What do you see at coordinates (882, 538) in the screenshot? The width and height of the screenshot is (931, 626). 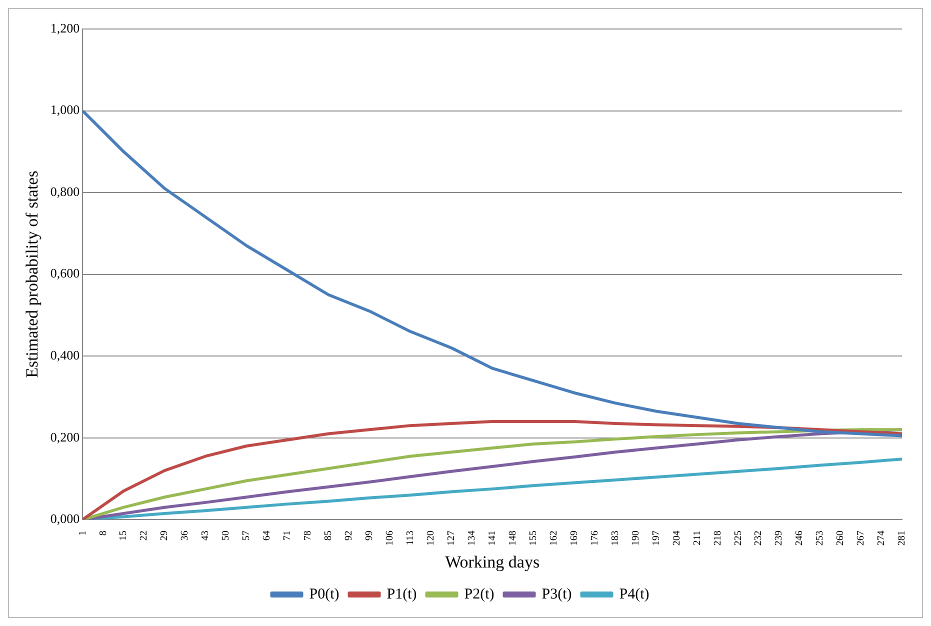 I see `x-tick-label: 274` at bounding box center [882, 538].